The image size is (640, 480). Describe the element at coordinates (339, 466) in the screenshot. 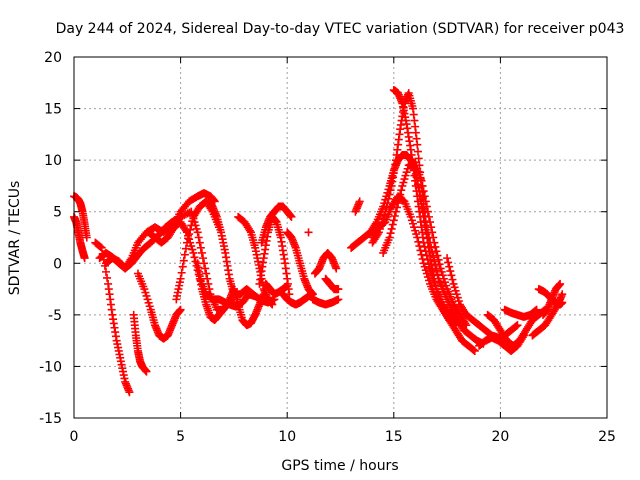

I see `x-axis-label: GPS time / hours` at that location.